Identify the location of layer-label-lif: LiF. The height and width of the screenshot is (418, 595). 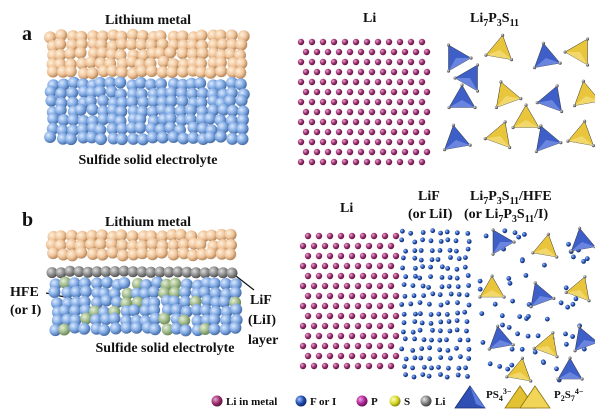
(261, 300).